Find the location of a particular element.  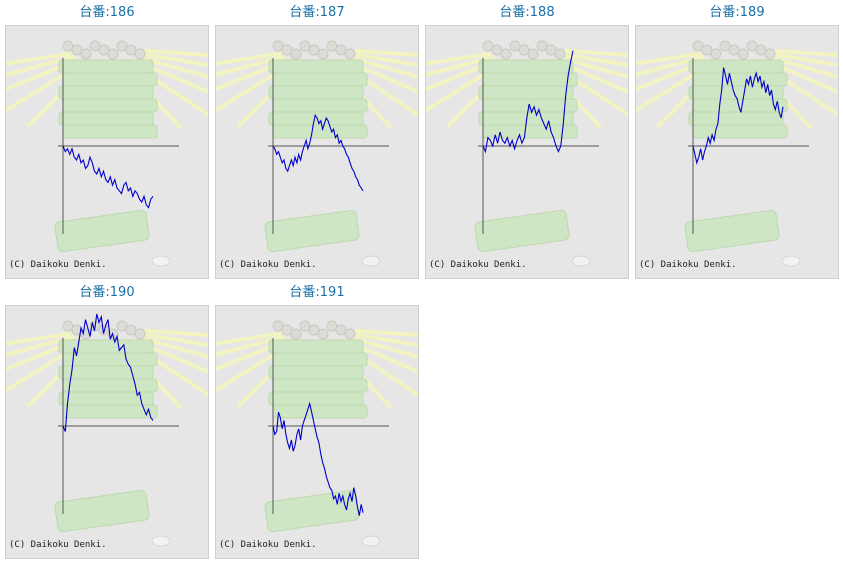

chart-cell: 台番:189 (C) Daikoku Denki. is located at coordinates (737, 140).